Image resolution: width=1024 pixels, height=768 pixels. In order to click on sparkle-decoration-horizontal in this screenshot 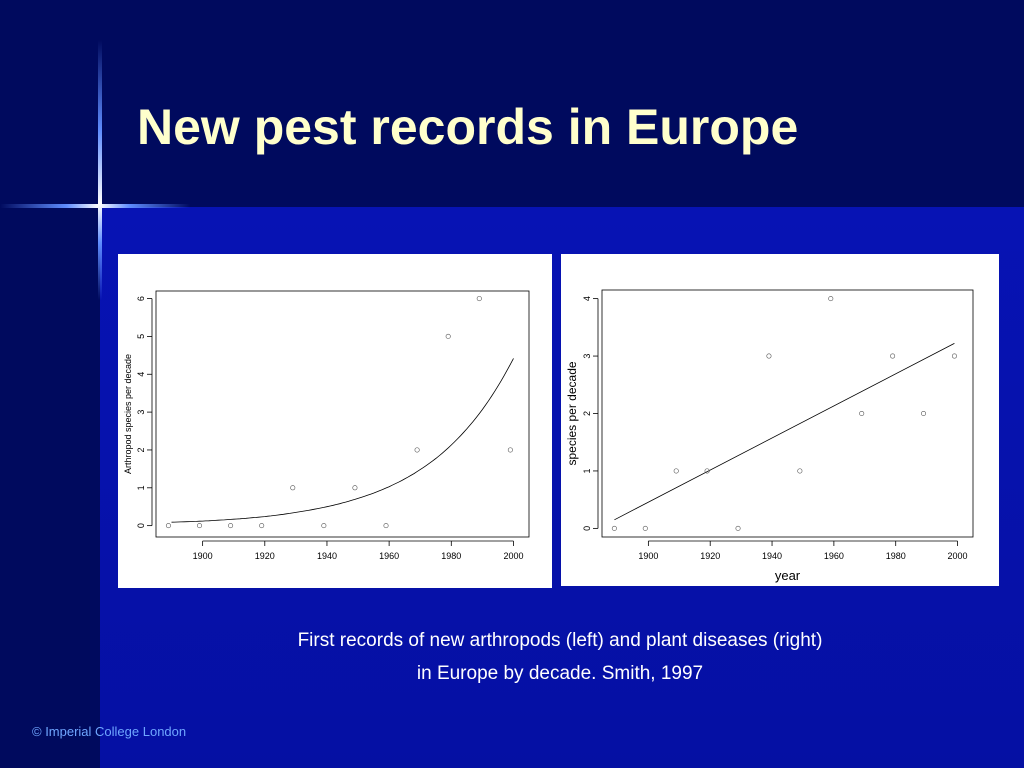, I will do `click(95, 206)`.